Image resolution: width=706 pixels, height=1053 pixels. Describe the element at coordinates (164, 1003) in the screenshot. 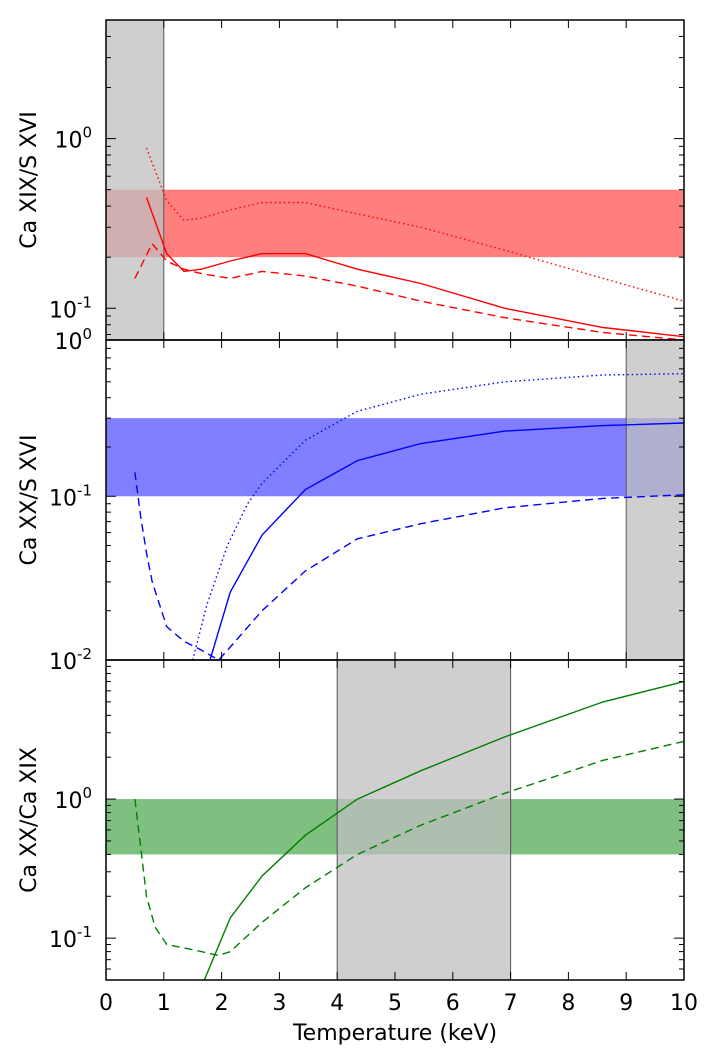

I see `x-tick-label: 1` at that location.